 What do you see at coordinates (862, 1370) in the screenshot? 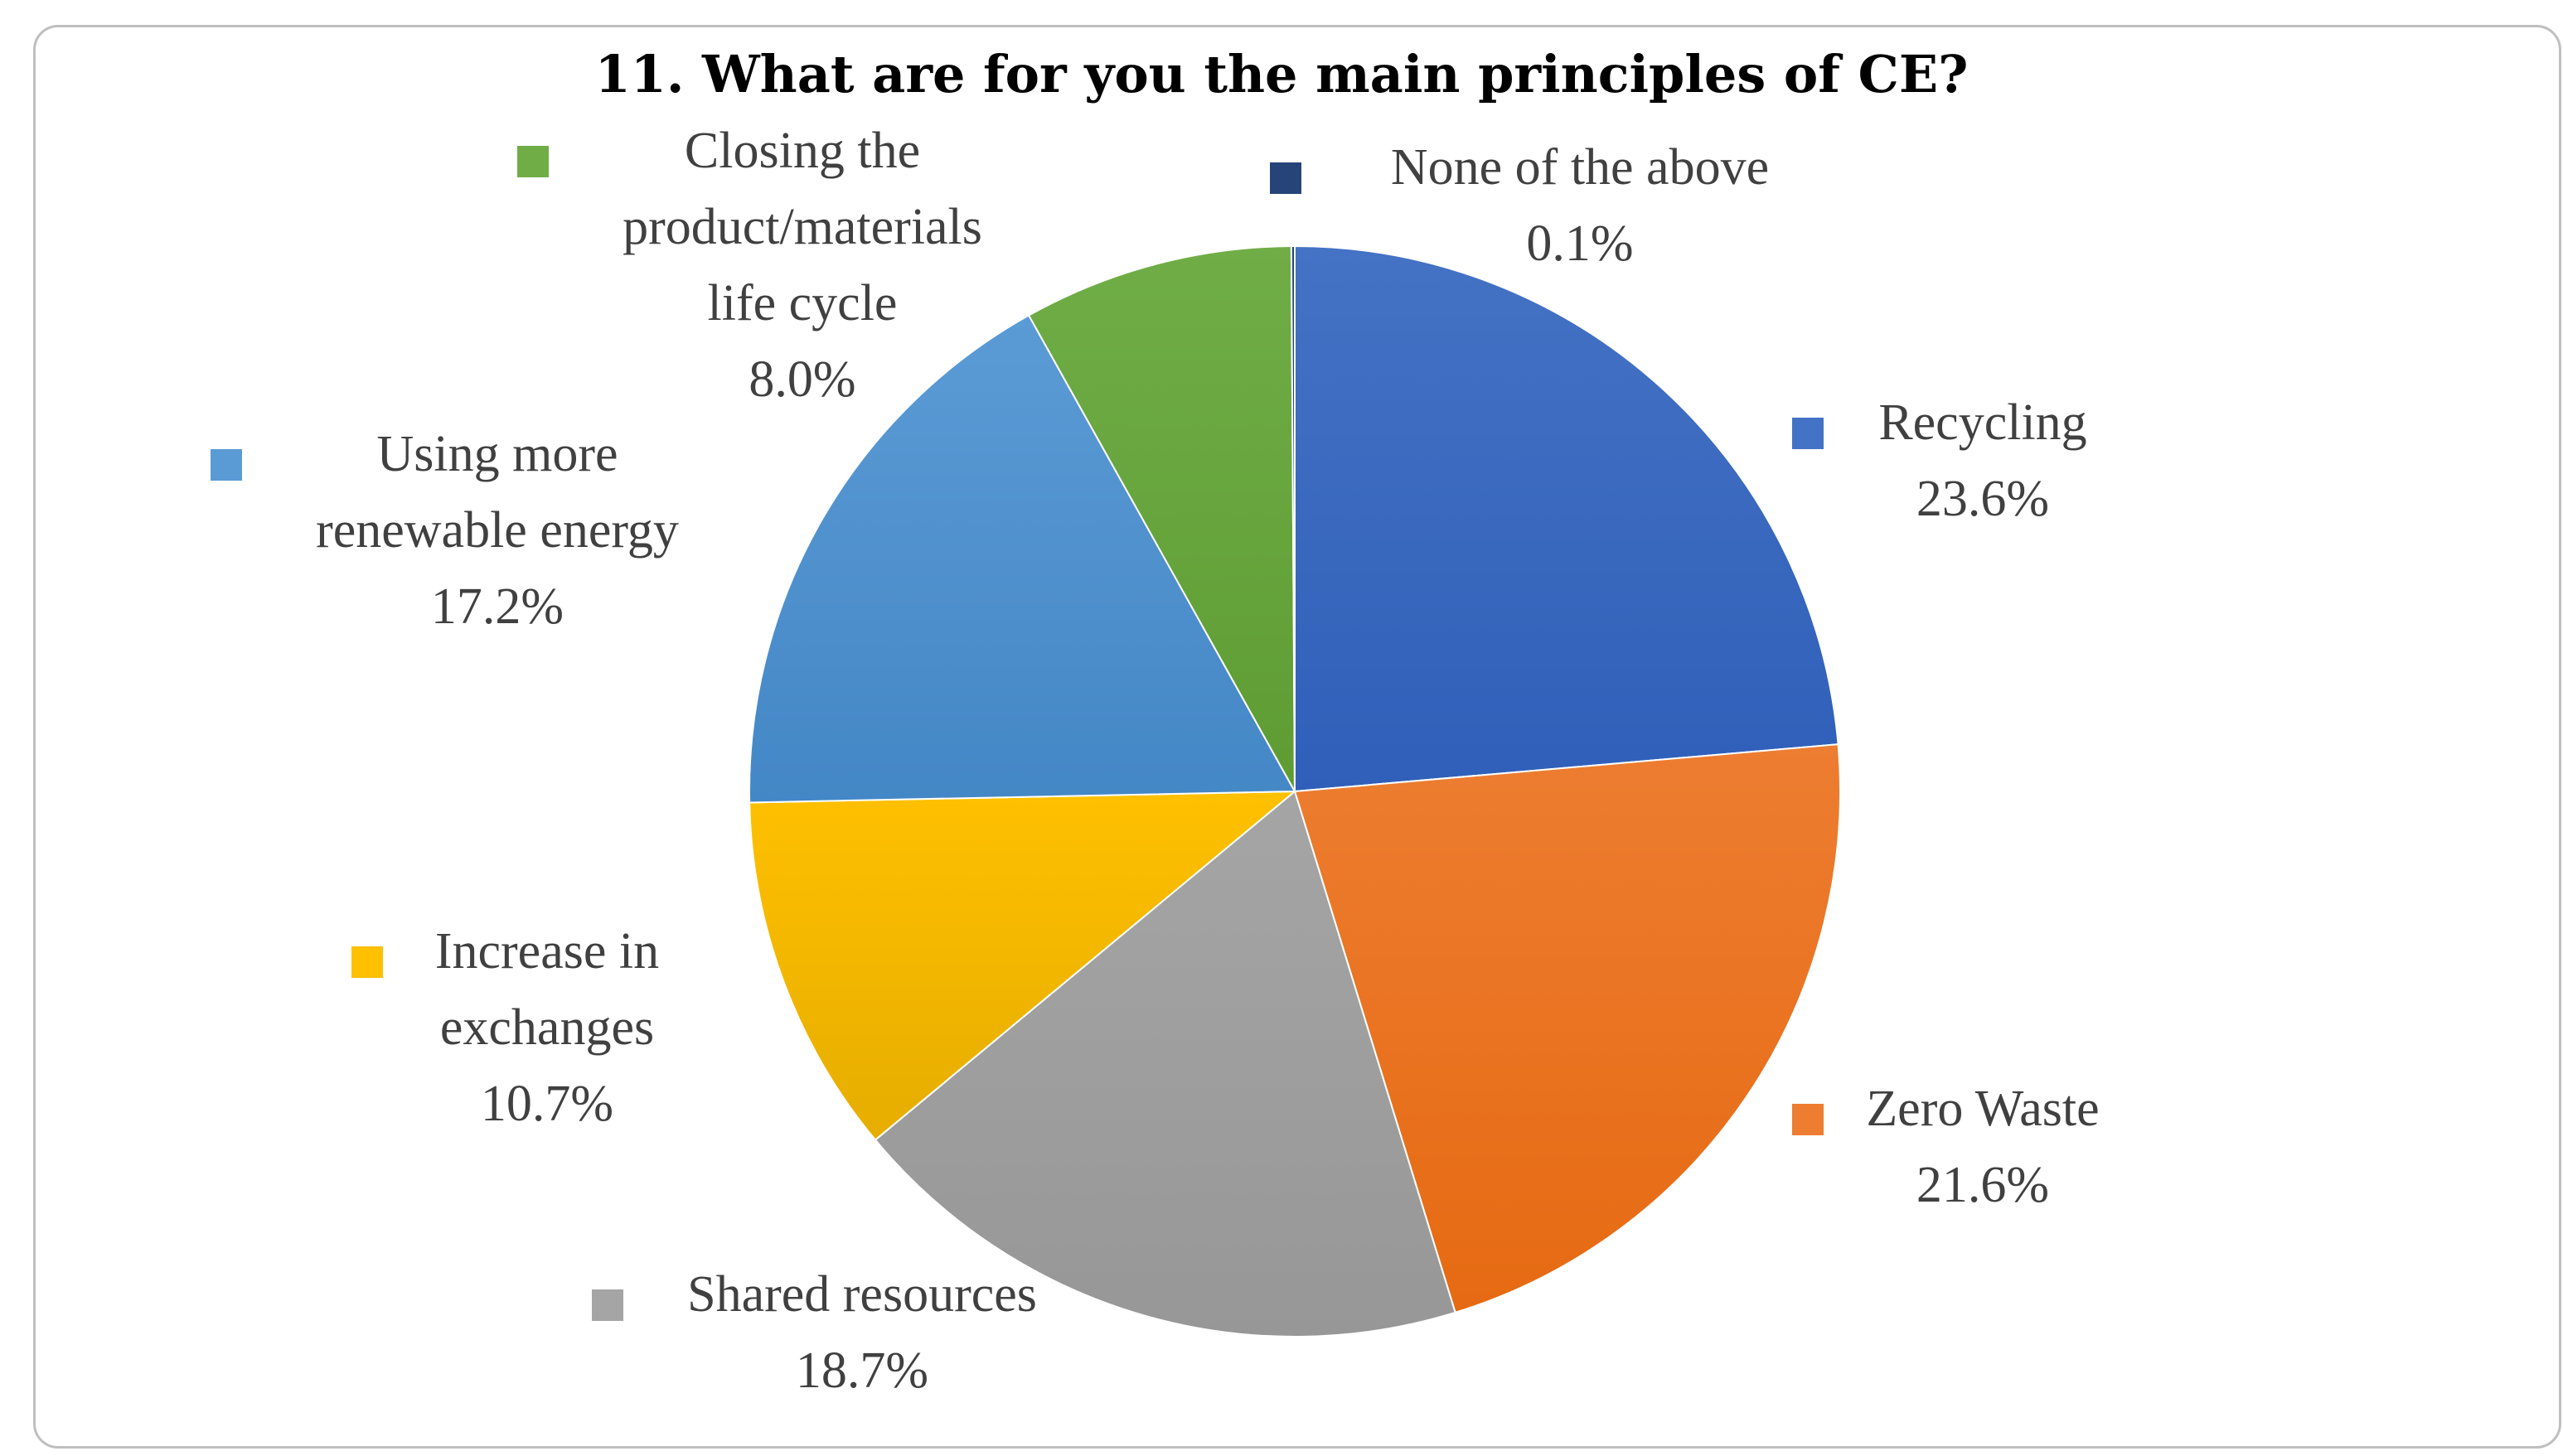
I see `slice-percent-label: 18.7%` at bounding box center [862, 1370].